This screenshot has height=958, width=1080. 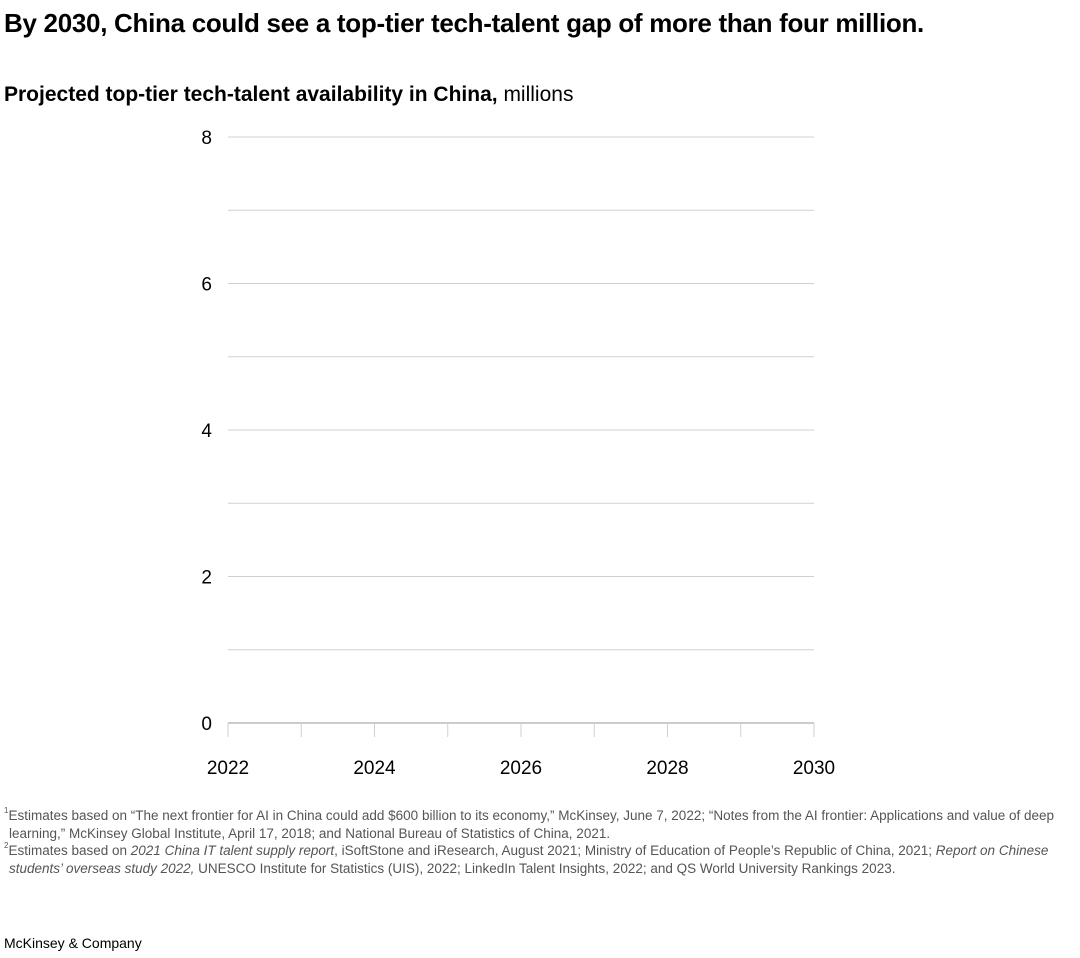 What do you see at coordinates (206, 138) in the screenshot?
I see `y-tick-label: 8` at bounding box center [206, 138].